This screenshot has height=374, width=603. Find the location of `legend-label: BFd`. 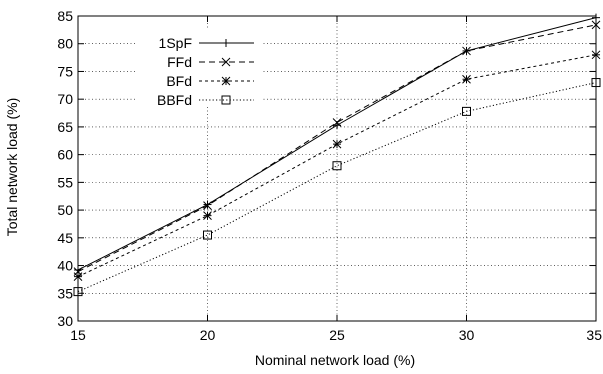

legend-label: BFd is located at coordinates (179, 81).